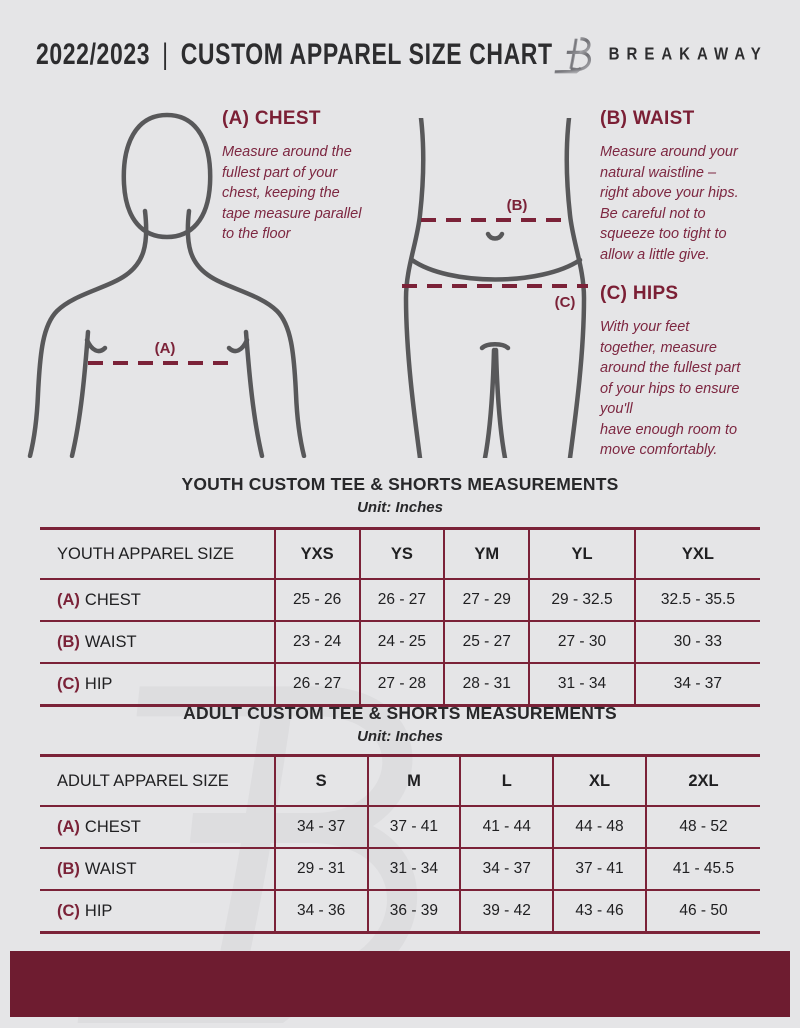 The image size is (800, 1028). What do you see at coordinates (581, 600) in the screenshot?
I see `cell-value: 29 - 32.5` at bounding box center [581, 600].